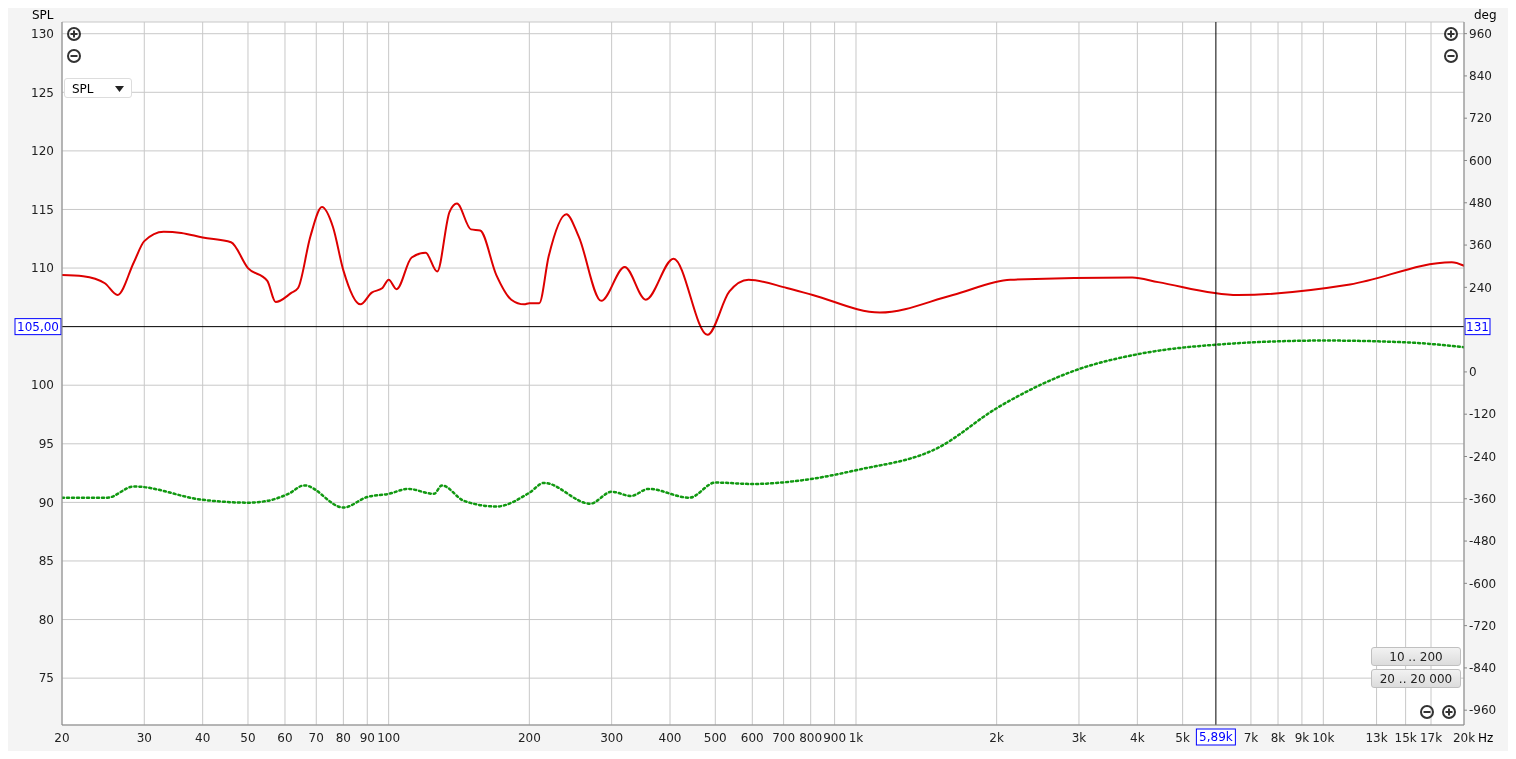 This screenshot has height=759, width=1516. What do you see at coordinates (1137, 737) in the screenshot?
I see `x-tick-label: 4k` at bounding box center [1137, 737].